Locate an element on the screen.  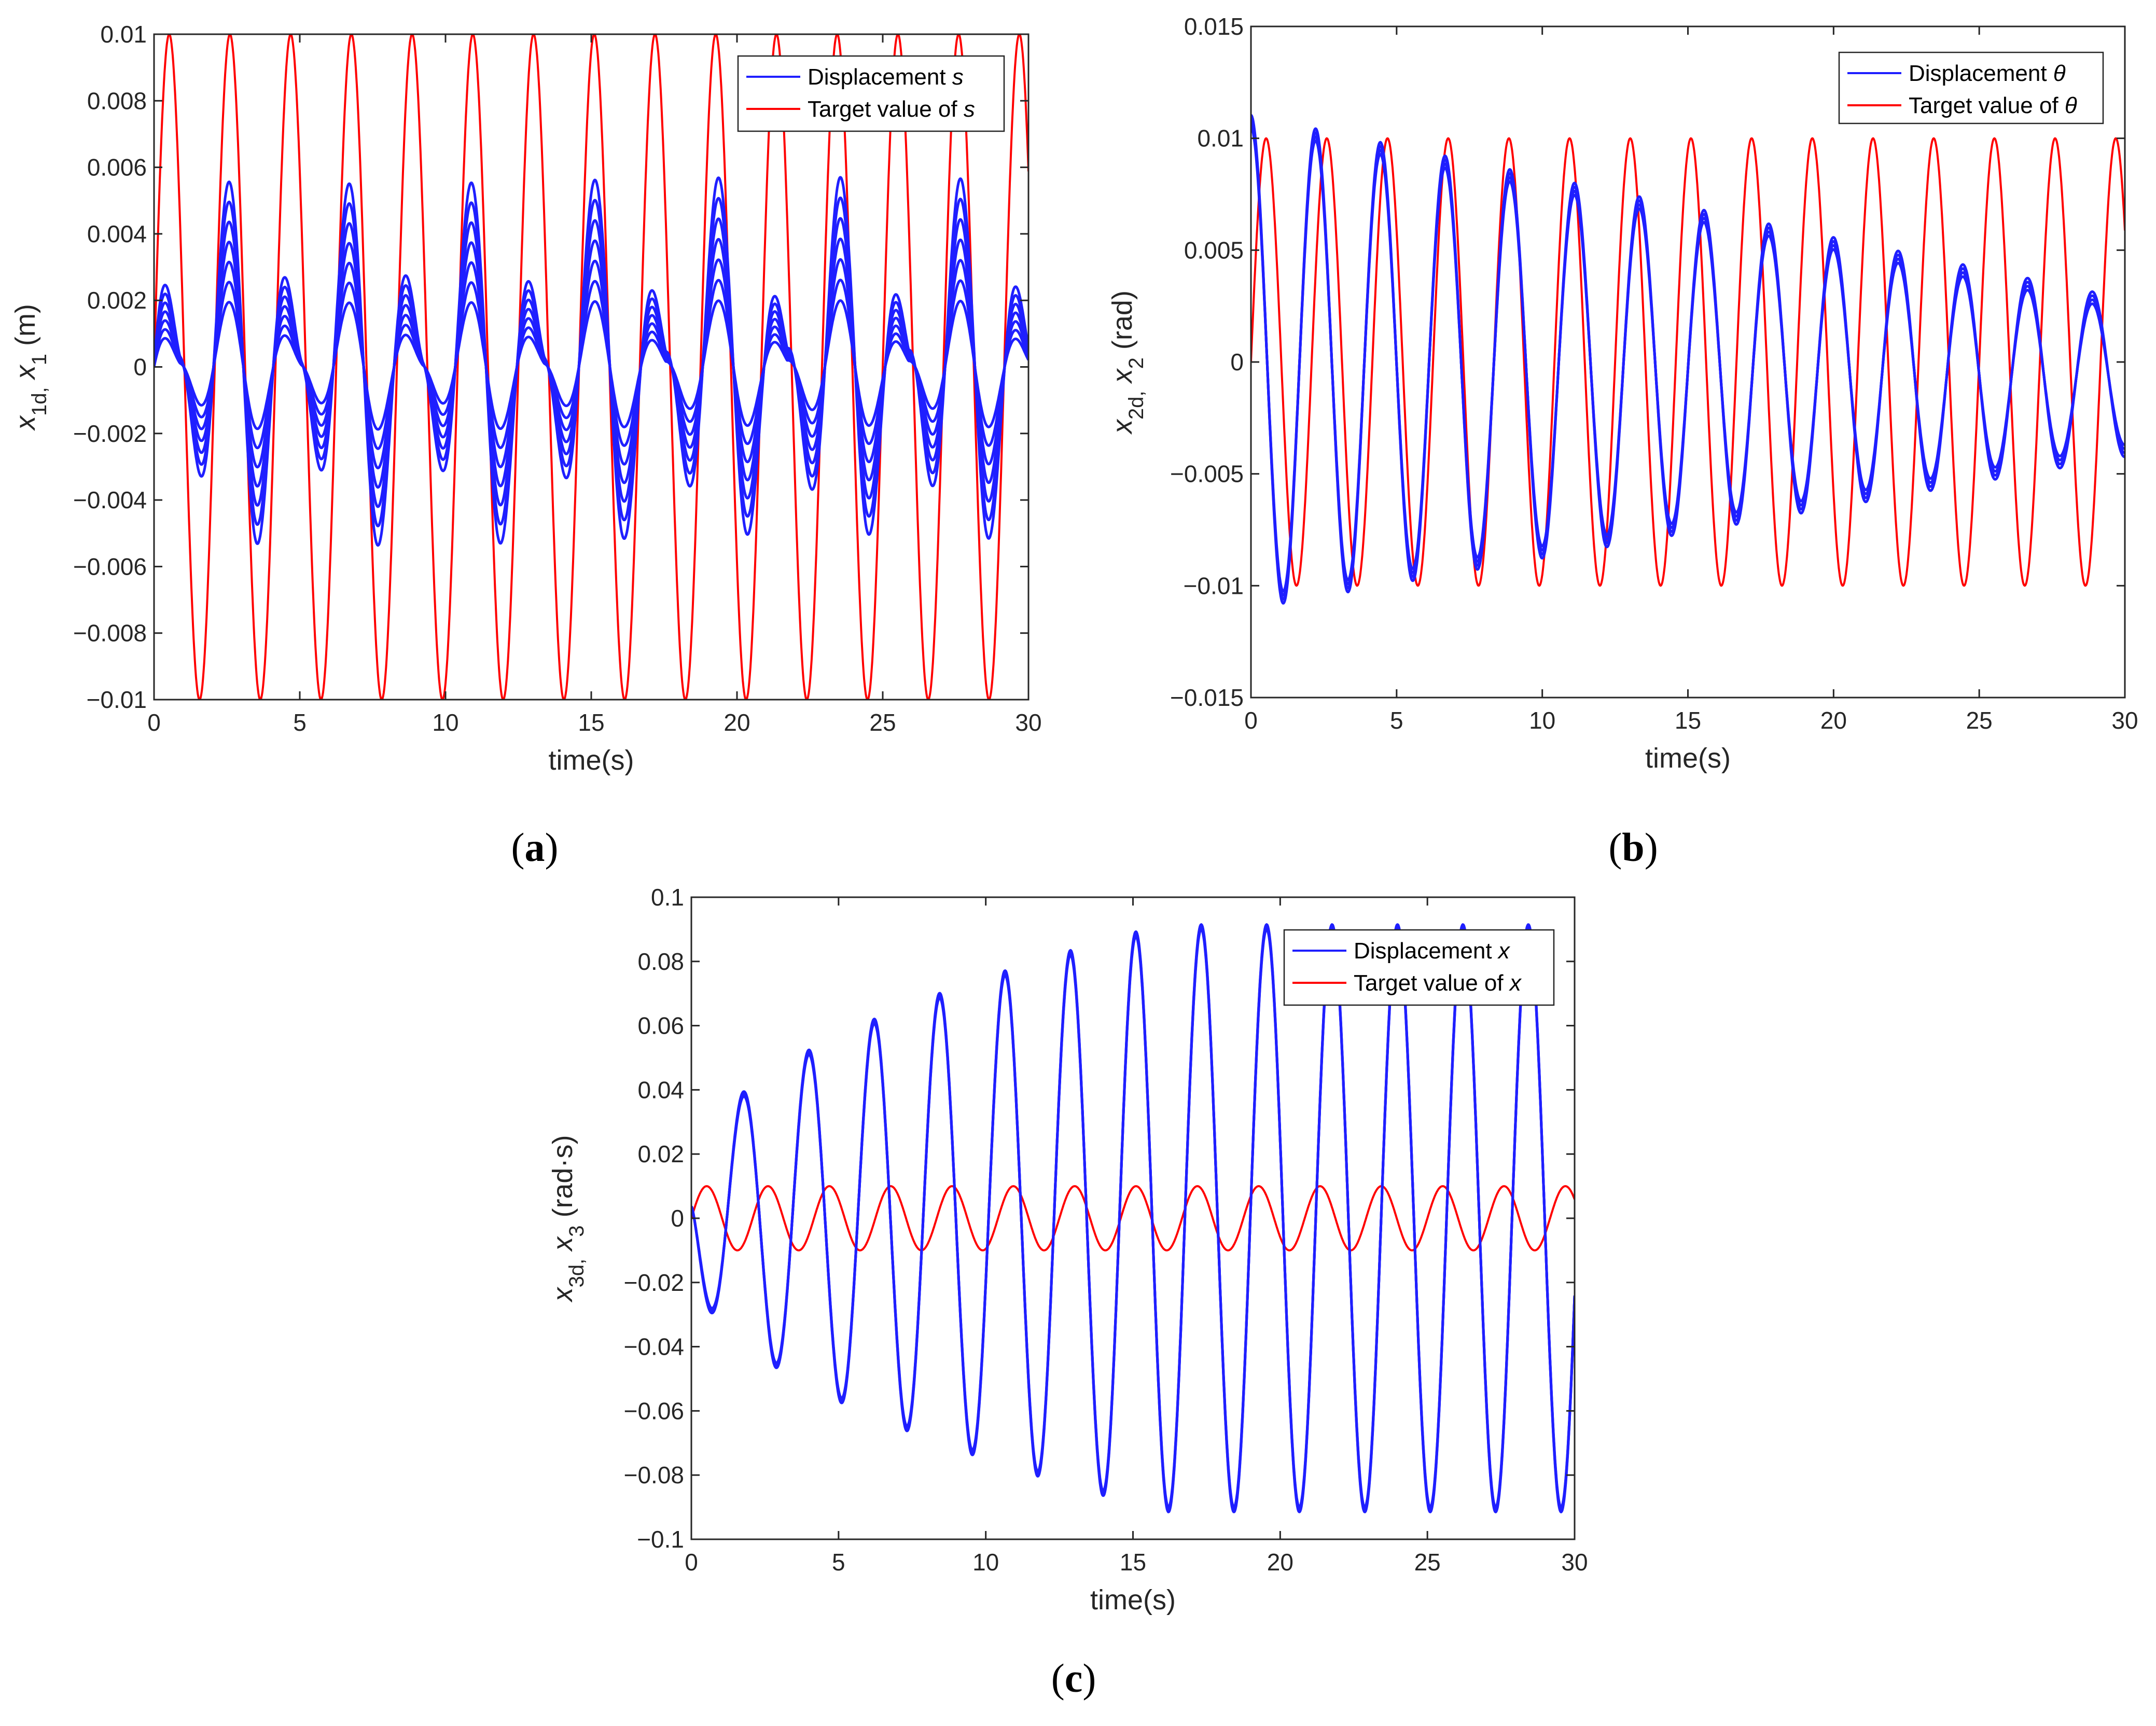
panel-letter: b is located at coordinates (1633, 848).